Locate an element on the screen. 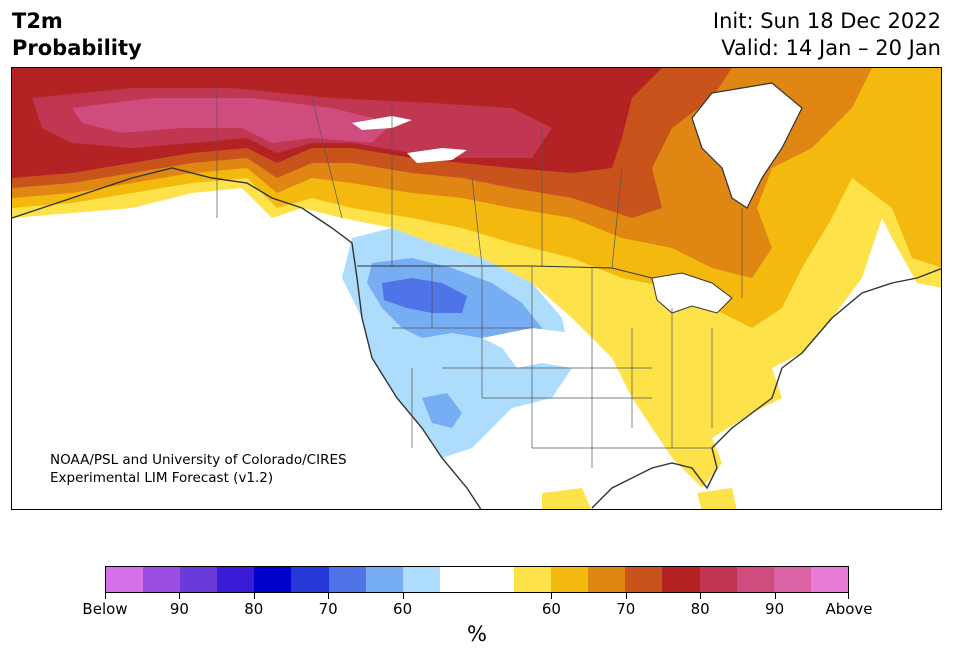 The width and height of the screenshot is (953, 659). title-line-2: Probability is located at coordinates (77, 48).